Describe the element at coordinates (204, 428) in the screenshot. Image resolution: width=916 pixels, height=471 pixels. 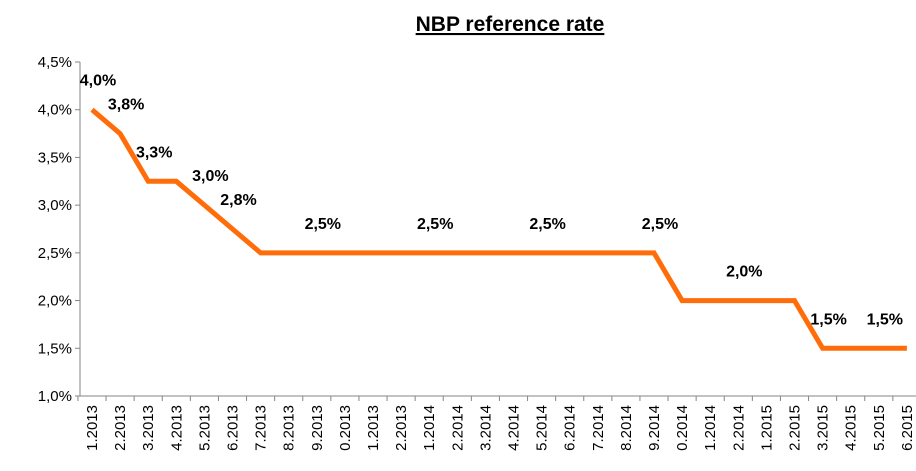
I see `x-tick-label: 5.2013` at that location.